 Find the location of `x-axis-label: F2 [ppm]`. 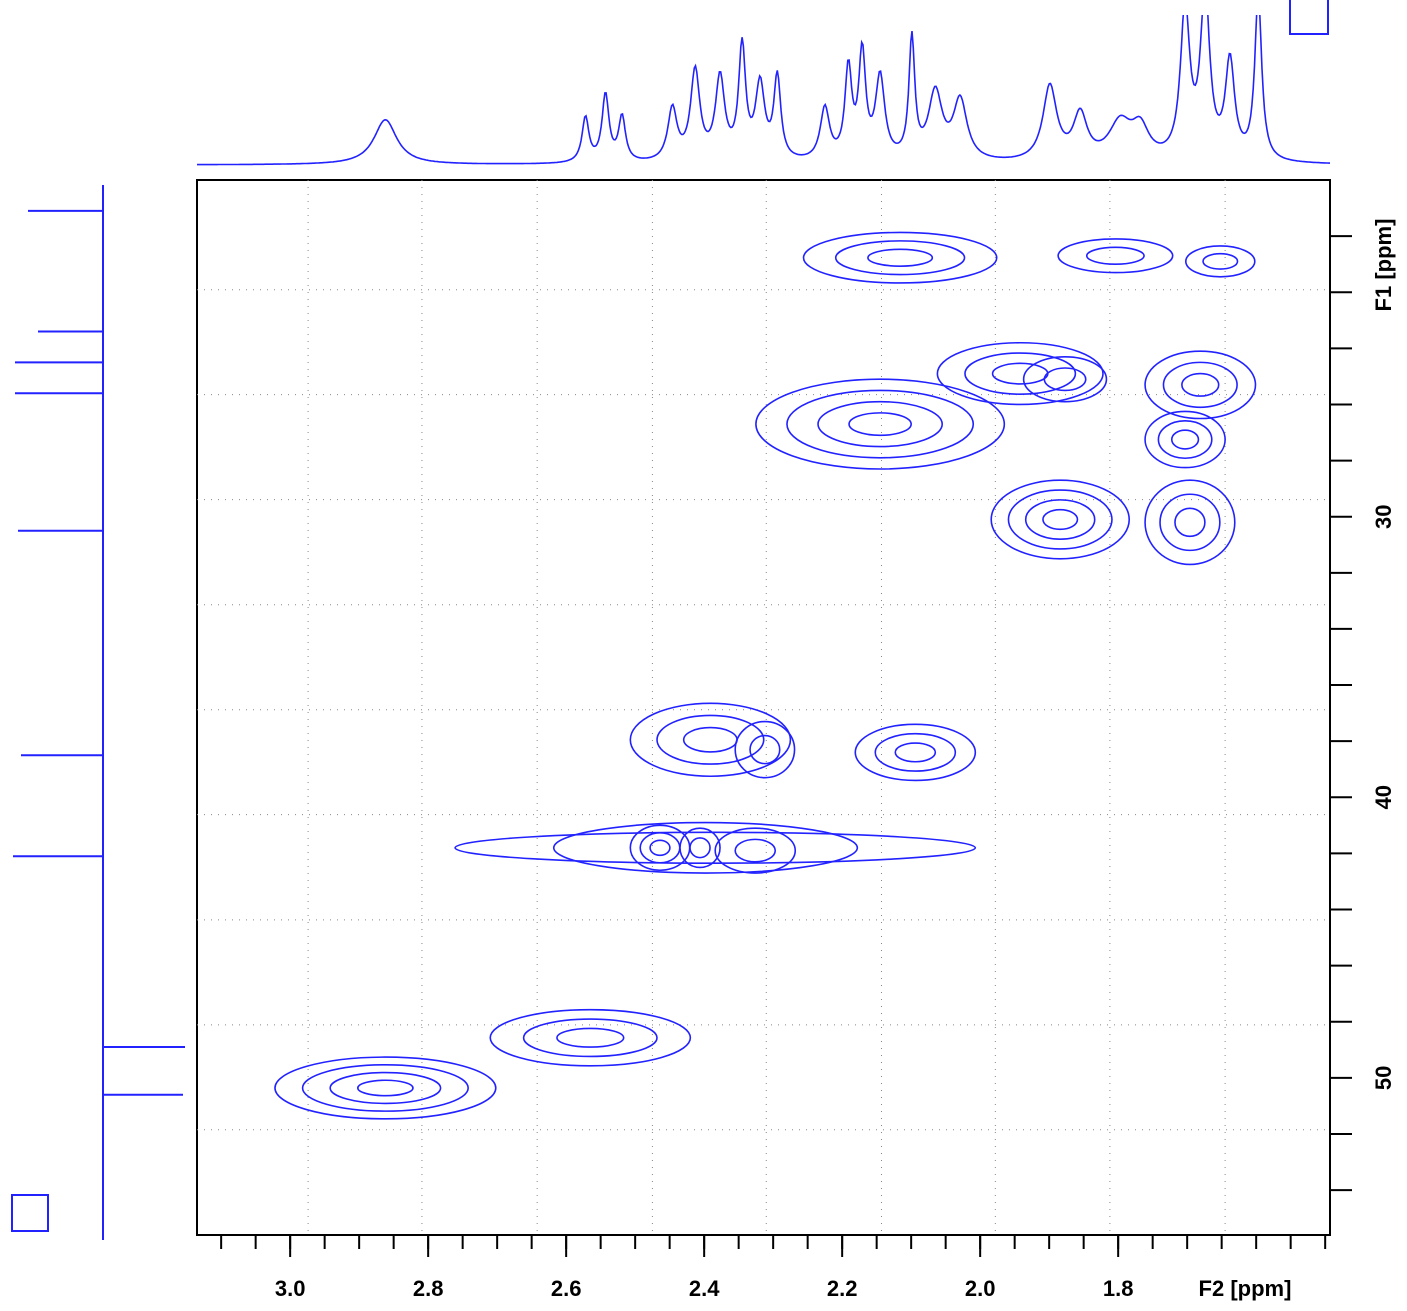

x-axis-label: F2 [ppm] is located at coordinates (1245, 1288).